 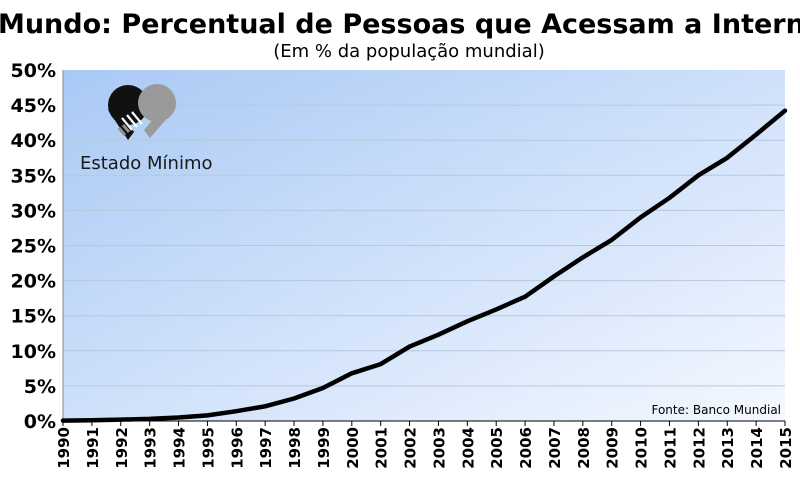 What do you see at coordinates (411, 448) in the screenshot?
I see `x-tick-label: 2002` at bounding box center [411, 448].